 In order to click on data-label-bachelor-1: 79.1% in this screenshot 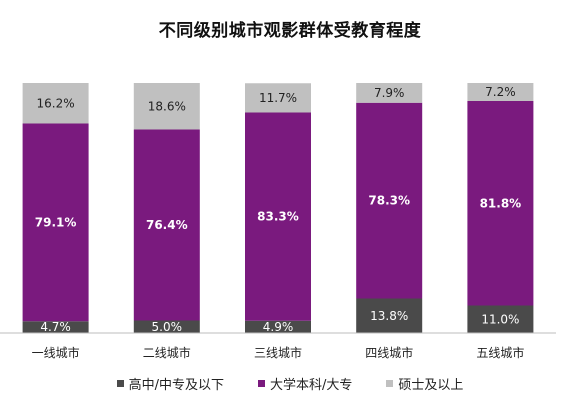, I will do `click(56, 222)`.